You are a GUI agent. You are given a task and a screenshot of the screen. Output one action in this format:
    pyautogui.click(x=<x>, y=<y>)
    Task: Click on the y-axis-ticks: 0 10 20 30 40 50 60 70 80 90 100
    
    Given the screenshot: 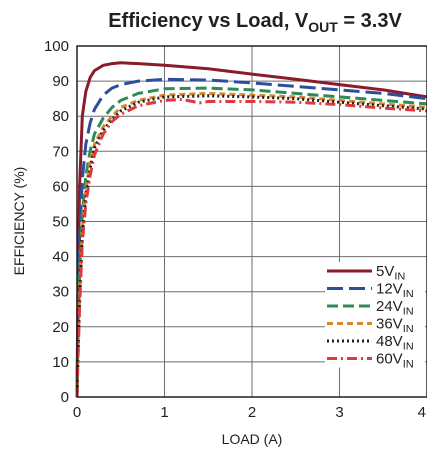 What is the action you would take?
    pyautogui.click(x=56, y=222)
    